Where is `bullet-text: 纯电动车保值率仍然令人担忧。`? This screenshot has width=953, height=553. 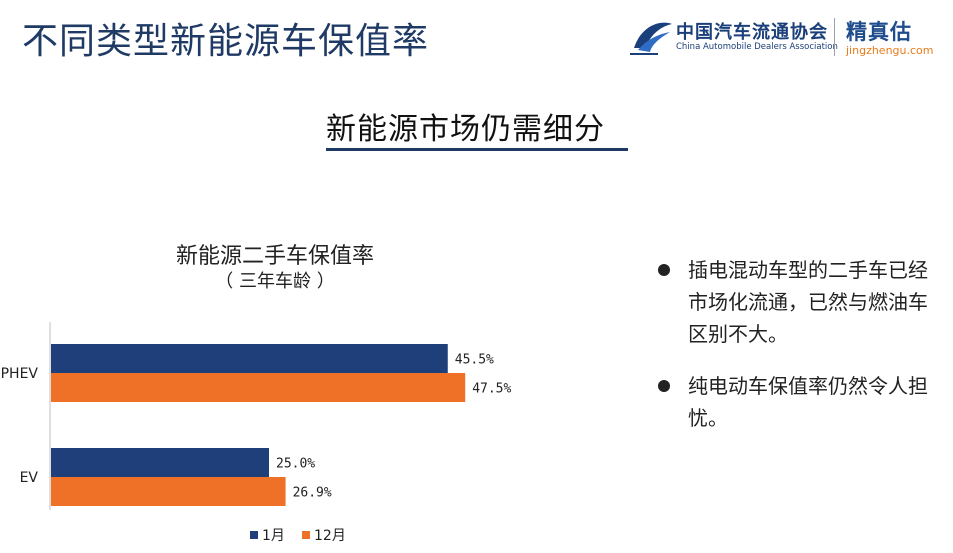 bullet-text: 纯电动车保值率仍然令人担忧。 is located at coordinates (808, 402).